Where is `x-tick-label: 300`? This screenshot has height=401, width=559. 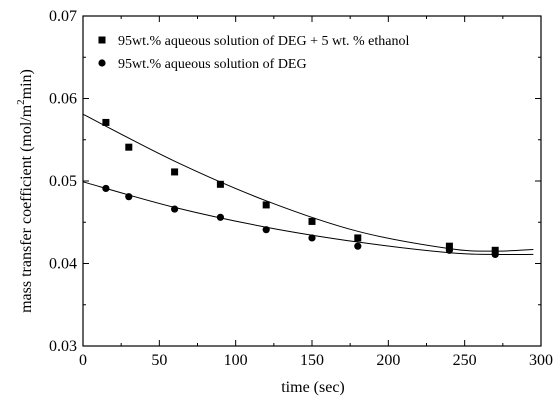 x-tick-label: 300 is located at coordinates (541, 360).